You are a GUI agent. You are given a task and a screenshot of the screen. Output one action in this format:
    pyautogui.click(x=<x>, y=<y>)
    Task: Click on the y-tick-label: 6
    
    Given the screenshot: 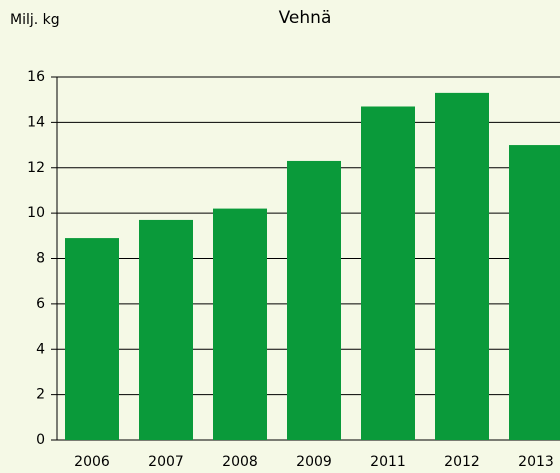 What is the action you would take?
    pyautogui.click(x=40, y=304)
    